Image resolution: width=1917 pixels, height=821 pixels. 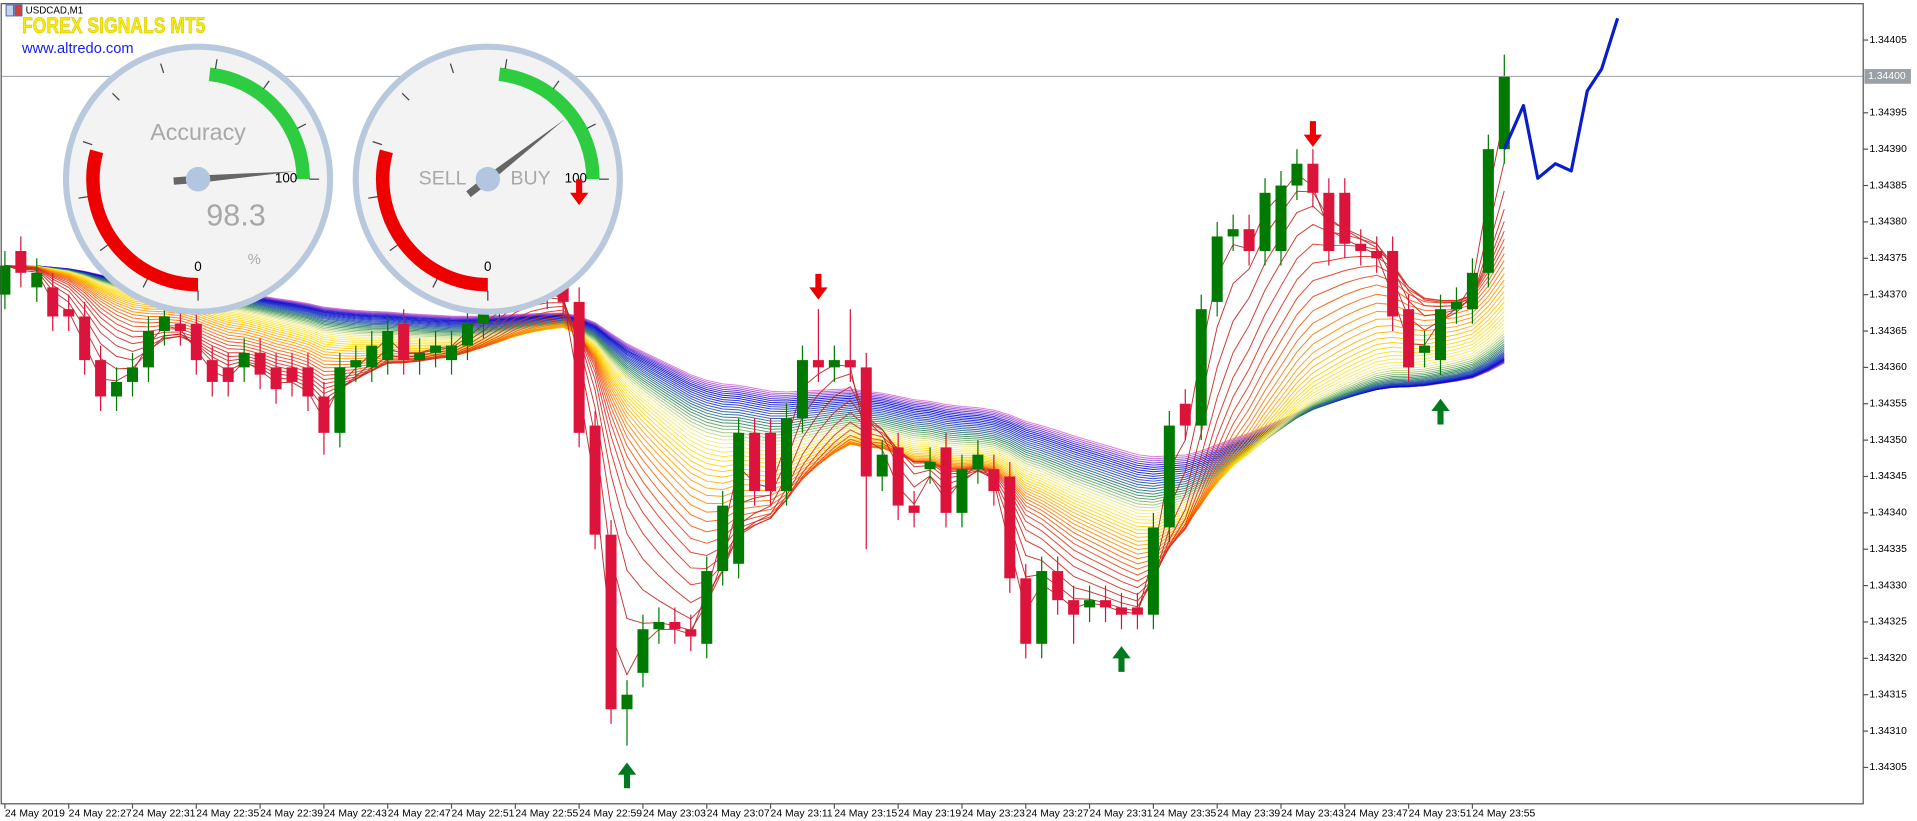 What do you see at coordinates (77, 49) in the screenshot?
I see `brand-url: www.altredo.com` at bounding box center [77, 49].